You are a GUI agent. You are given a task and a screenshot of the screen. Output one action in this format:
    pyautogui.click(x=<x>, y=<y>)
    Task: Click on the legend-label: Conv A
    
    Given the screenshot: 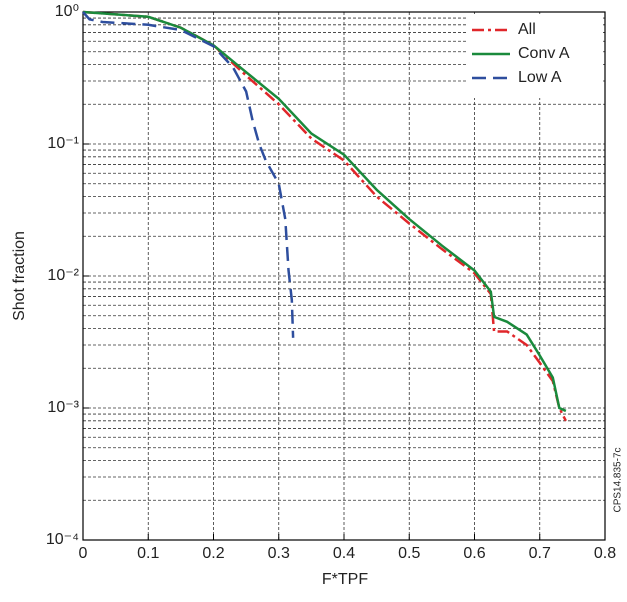 What is the action you would take?
    pyautogui.click(x=544, y=53)
    